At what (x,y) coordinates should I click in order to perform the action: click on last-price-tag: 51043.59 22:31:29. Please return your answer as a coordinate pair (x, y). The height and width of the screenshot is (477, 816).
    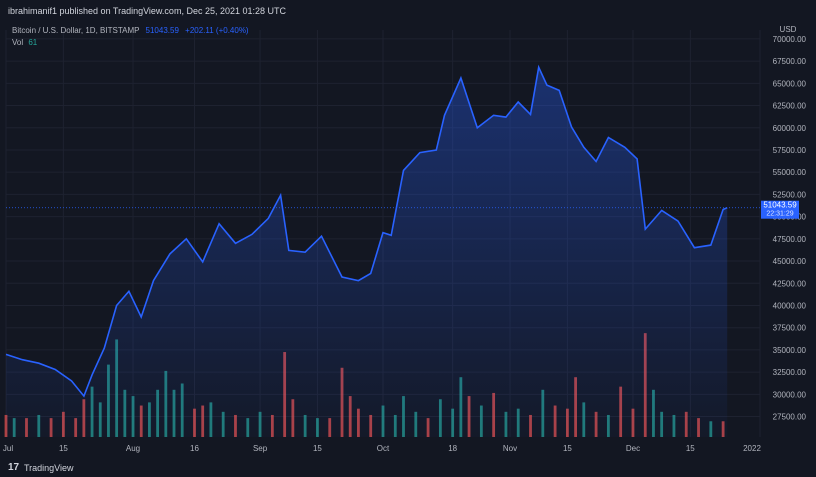
    Looking at the image, I should click on (780, 209).